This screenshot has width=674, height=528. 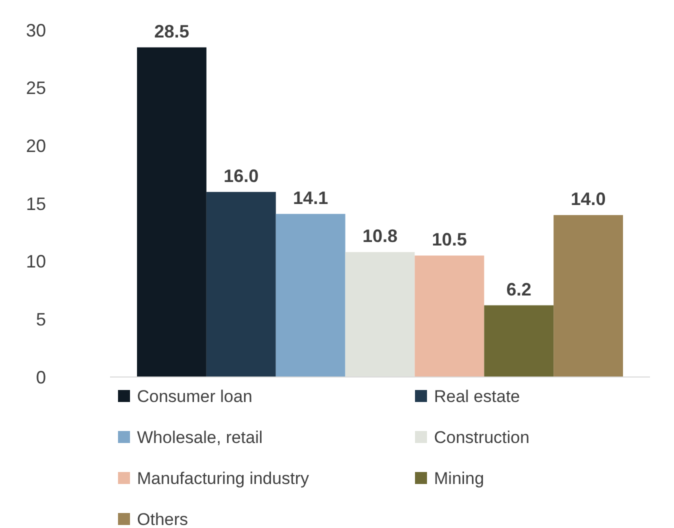 What do you see at coordinates (41, 377) in the screenshot?
I see `y-tick-label: 0` at bounding box center [41, 377].